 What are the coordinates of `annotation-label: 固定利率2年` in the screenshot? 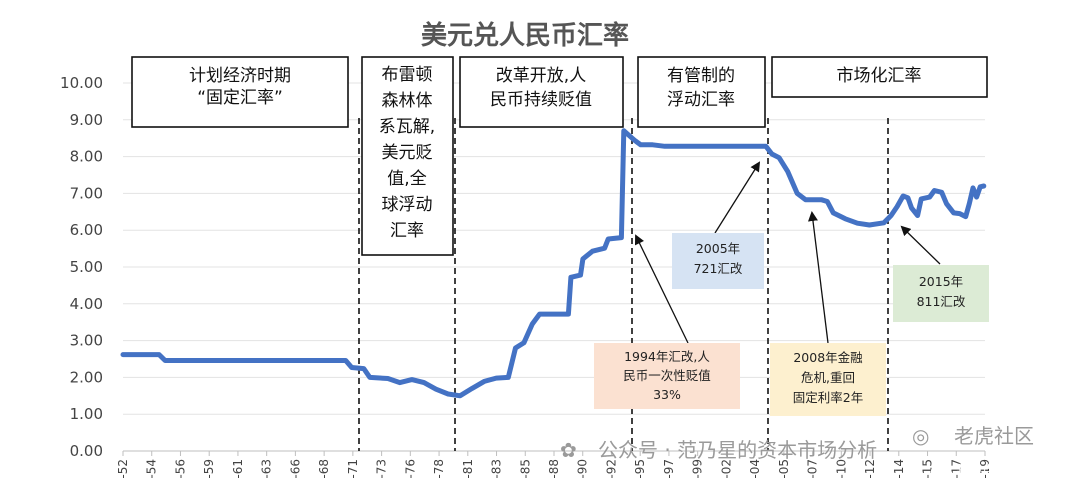 It's located at (828, 397).